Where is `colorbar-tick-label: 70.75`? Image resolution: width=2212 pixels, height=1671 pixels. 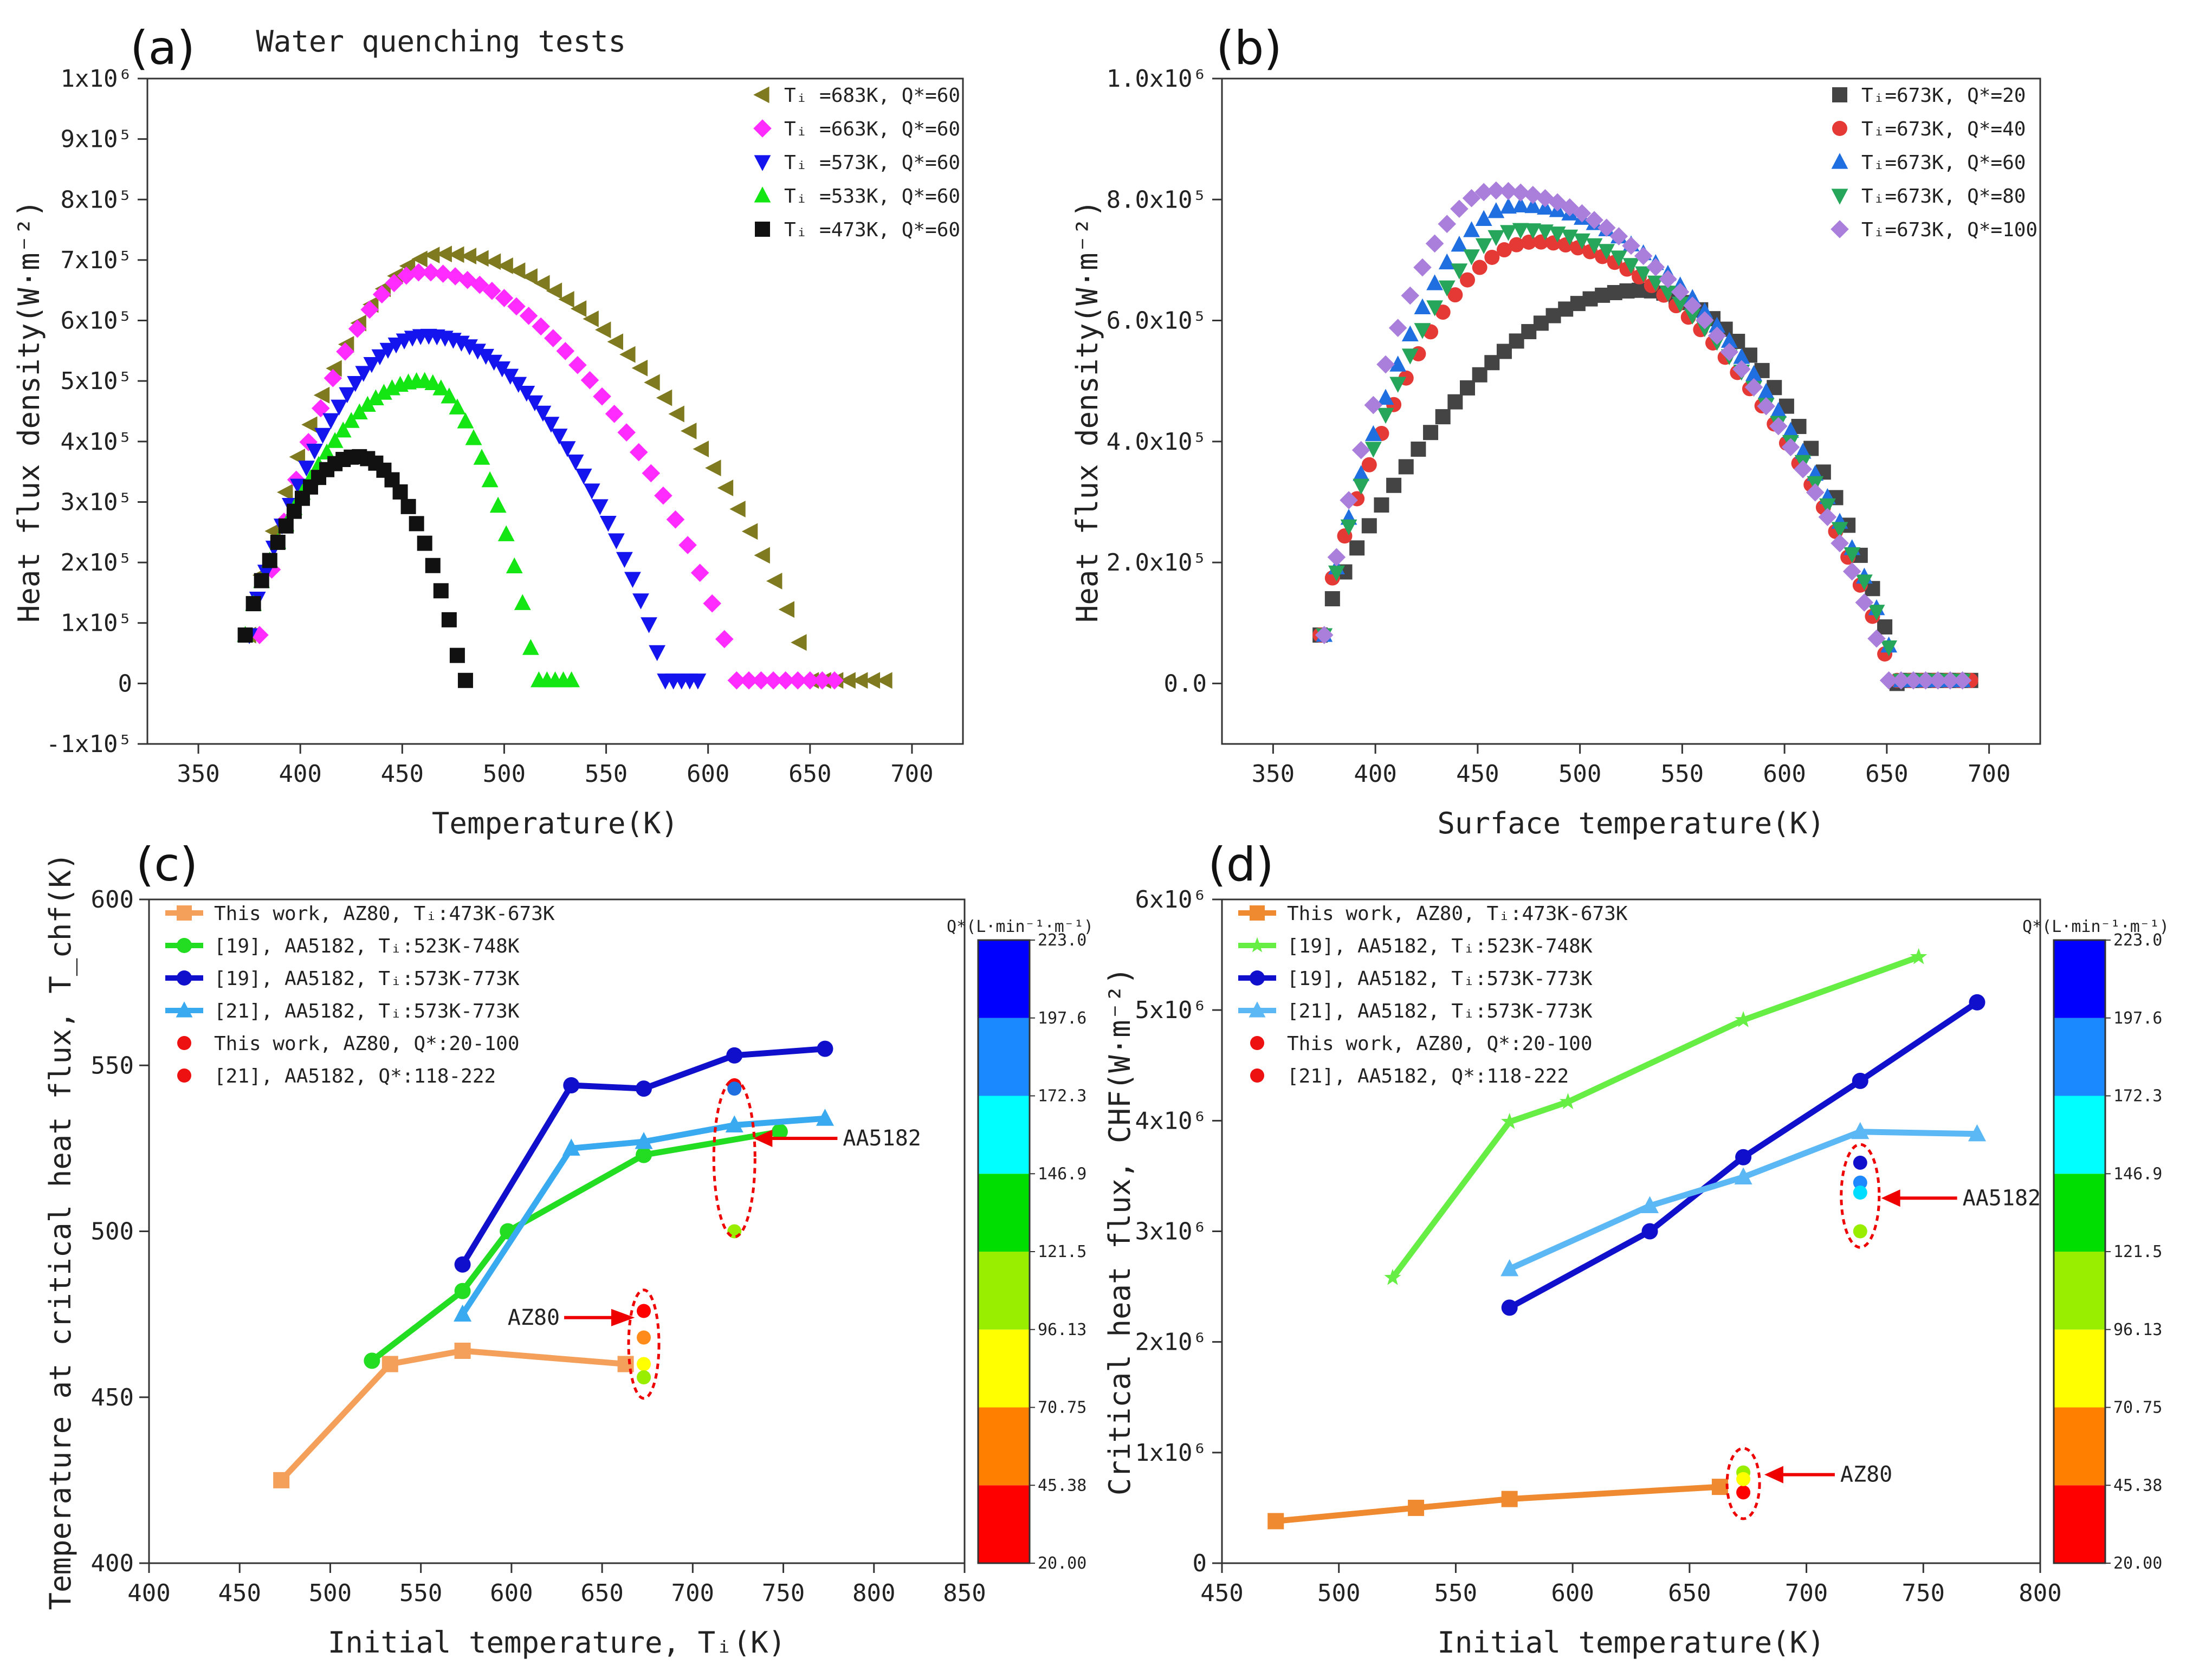
colorbar-tick-label: 70.75 is located at coordinates (1062, 1407).